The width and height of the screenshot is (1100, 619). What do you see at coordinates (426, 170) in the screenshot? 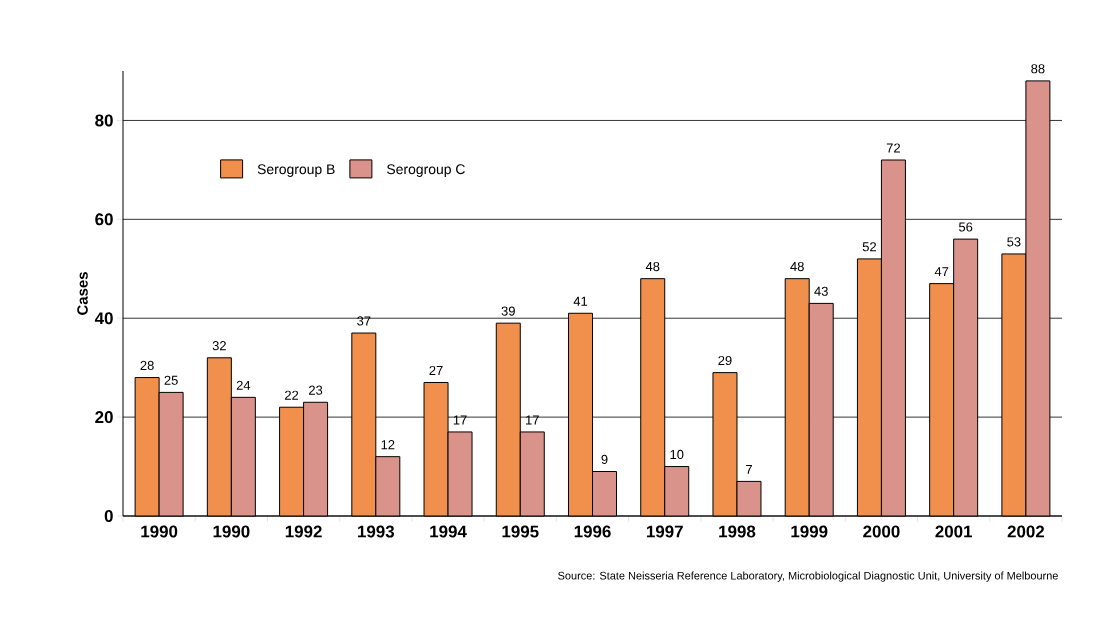
I see `legend-label: Serogroup C` at bounding box center [426, 170].